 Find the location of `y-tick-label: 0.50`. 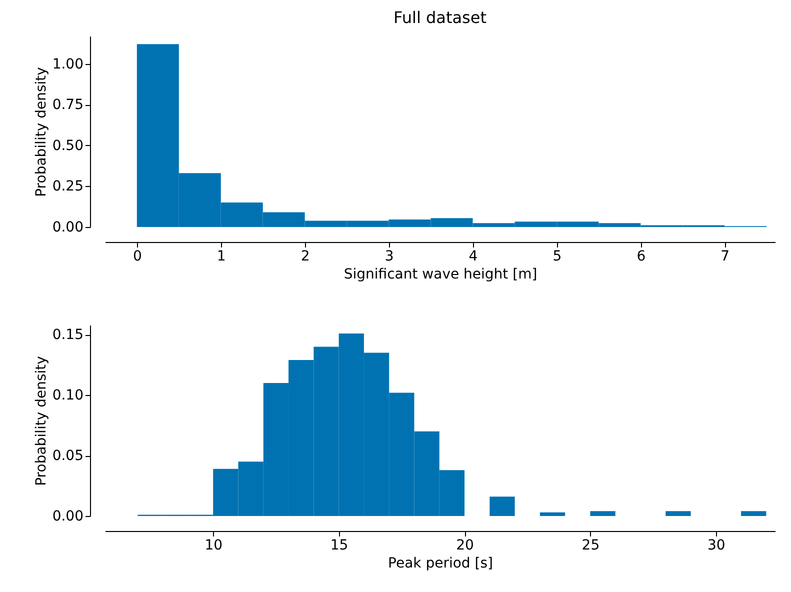

y-tick-label: 0.50 is located at coordinates (68, 146).